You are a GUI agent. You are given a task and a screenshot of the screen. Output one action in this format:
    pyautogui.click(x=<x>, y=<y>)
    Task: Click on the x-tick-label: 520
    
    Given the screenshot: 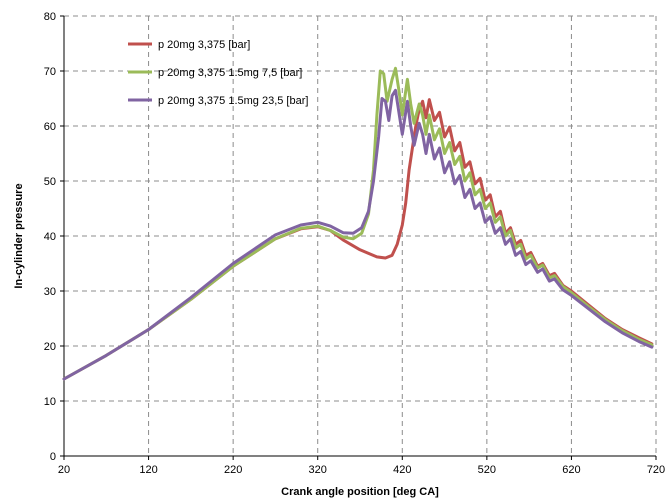 What is the action you would take?
    pyautogui.click(x=487, y=470)
    